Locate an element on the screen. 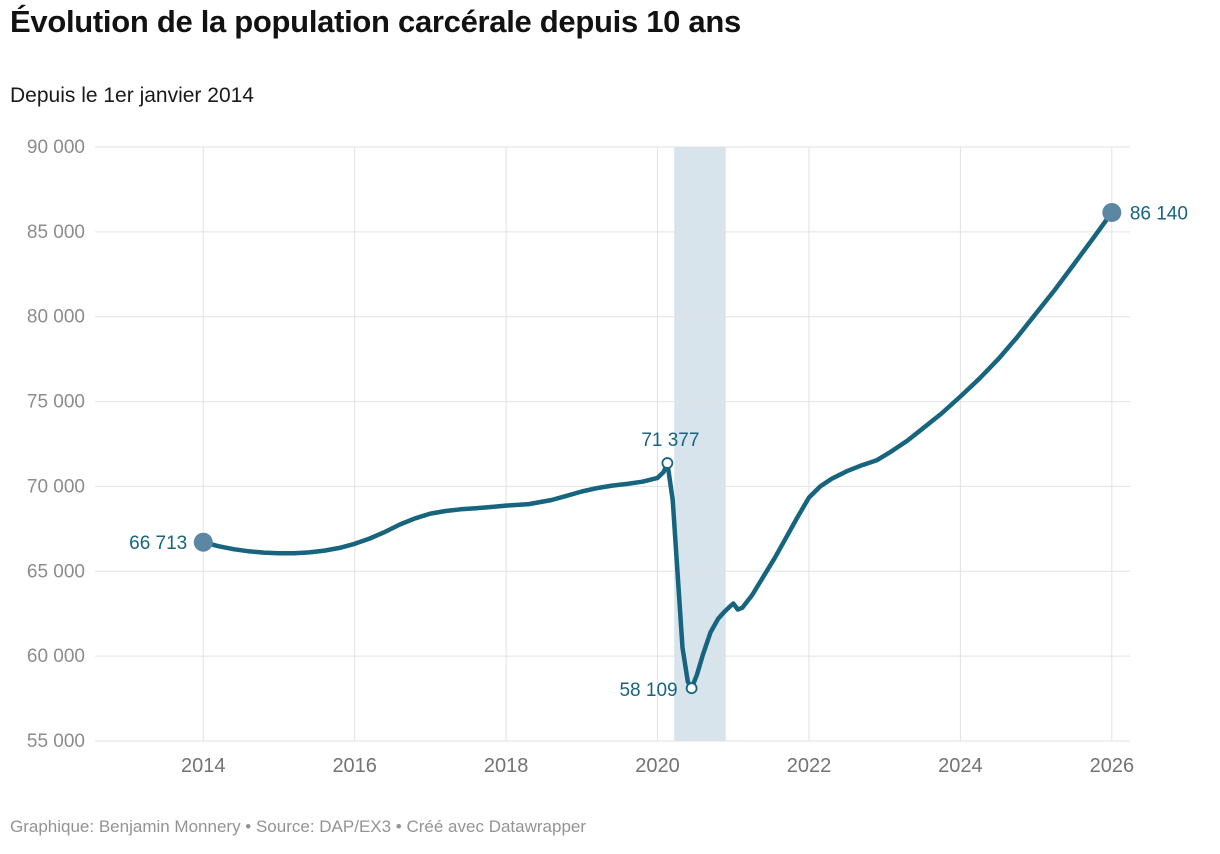 The height and width of the screenshot is (854, 1220). chart-subtitle: Depuis le 1er janvier 2014 is located at coordinates (132, 95).